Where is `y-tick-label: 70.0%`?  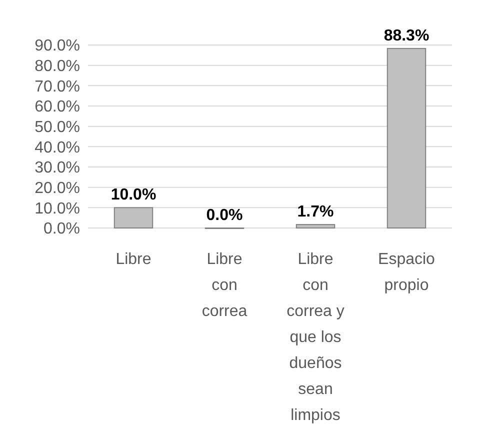
y-tick-label: 70.0% is located at coordinates (57, 87).